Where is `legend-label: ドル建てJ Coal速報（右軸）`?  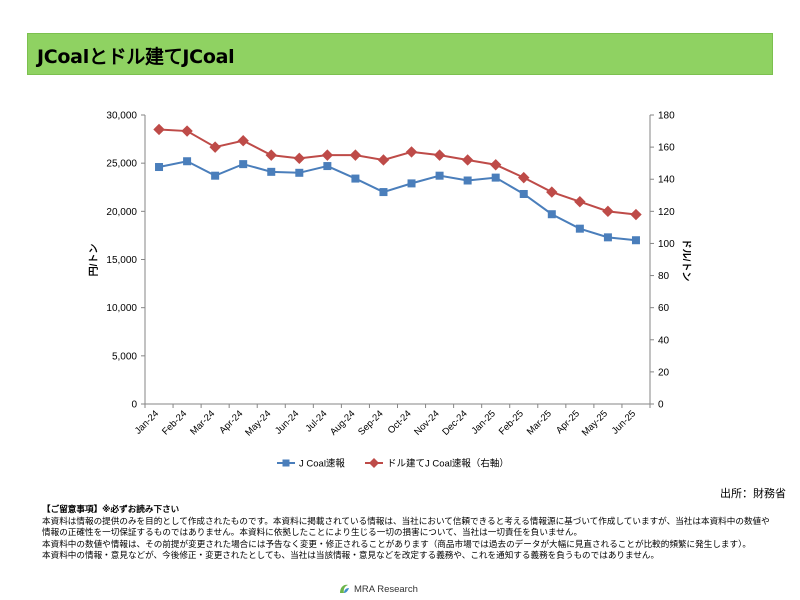
legend-label: ドル建てJ Coal速報（右軸） is located at coordinates (448, 464).